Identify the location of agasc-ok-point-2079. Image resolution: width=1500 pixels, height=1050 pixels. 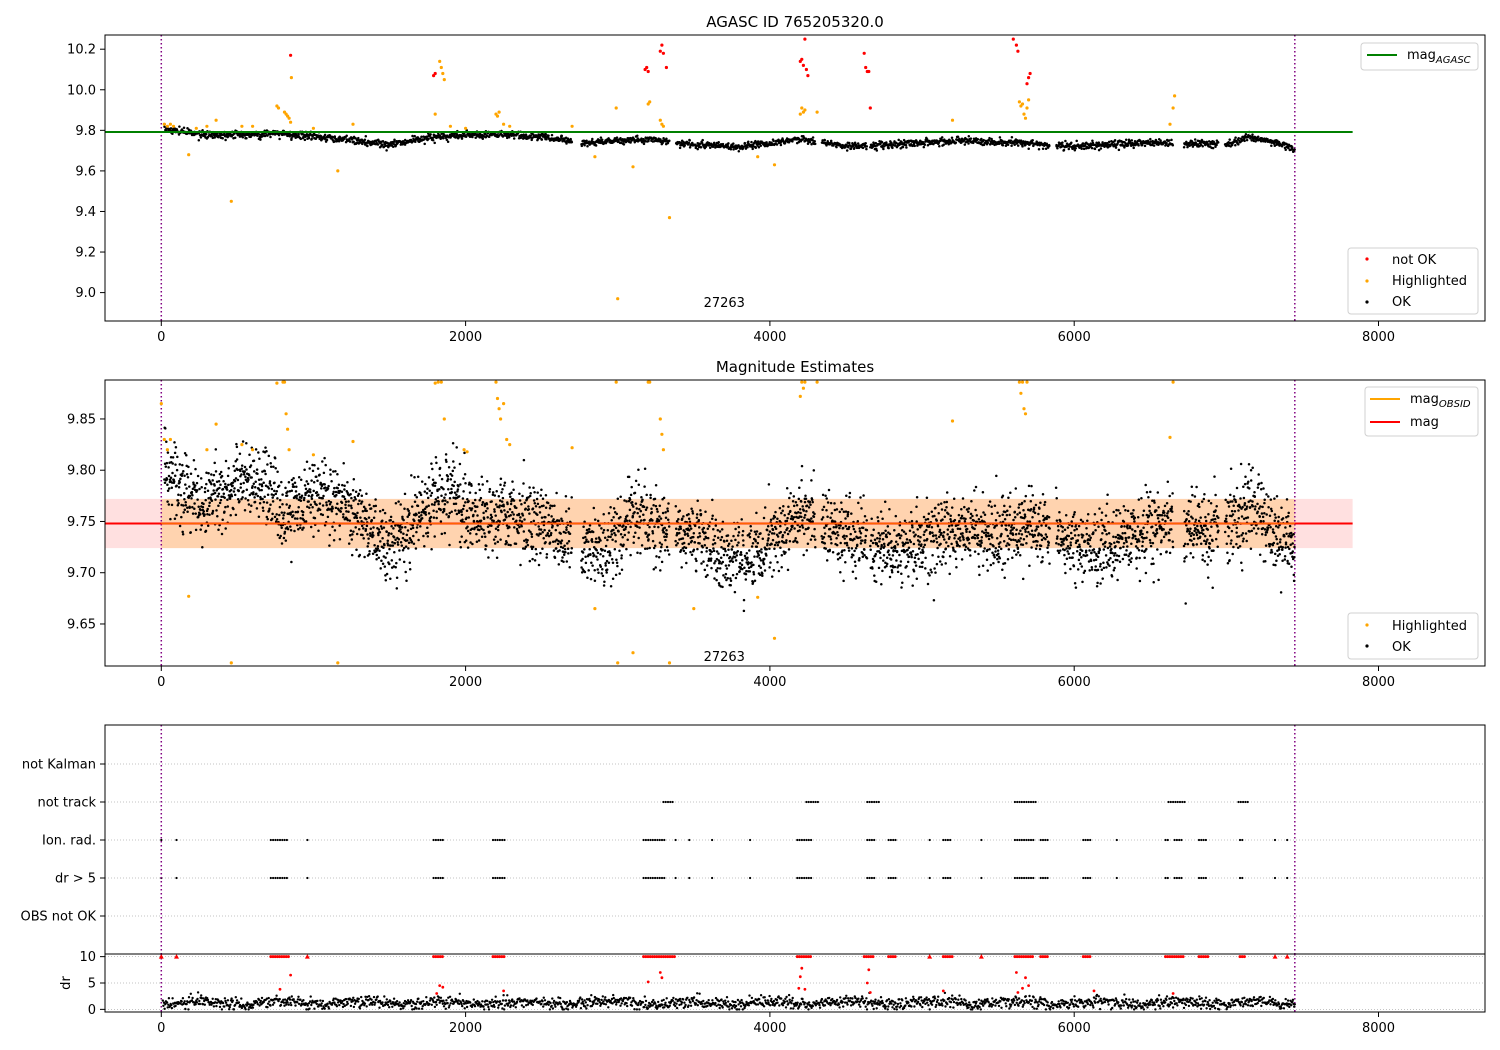
(1145, 146).